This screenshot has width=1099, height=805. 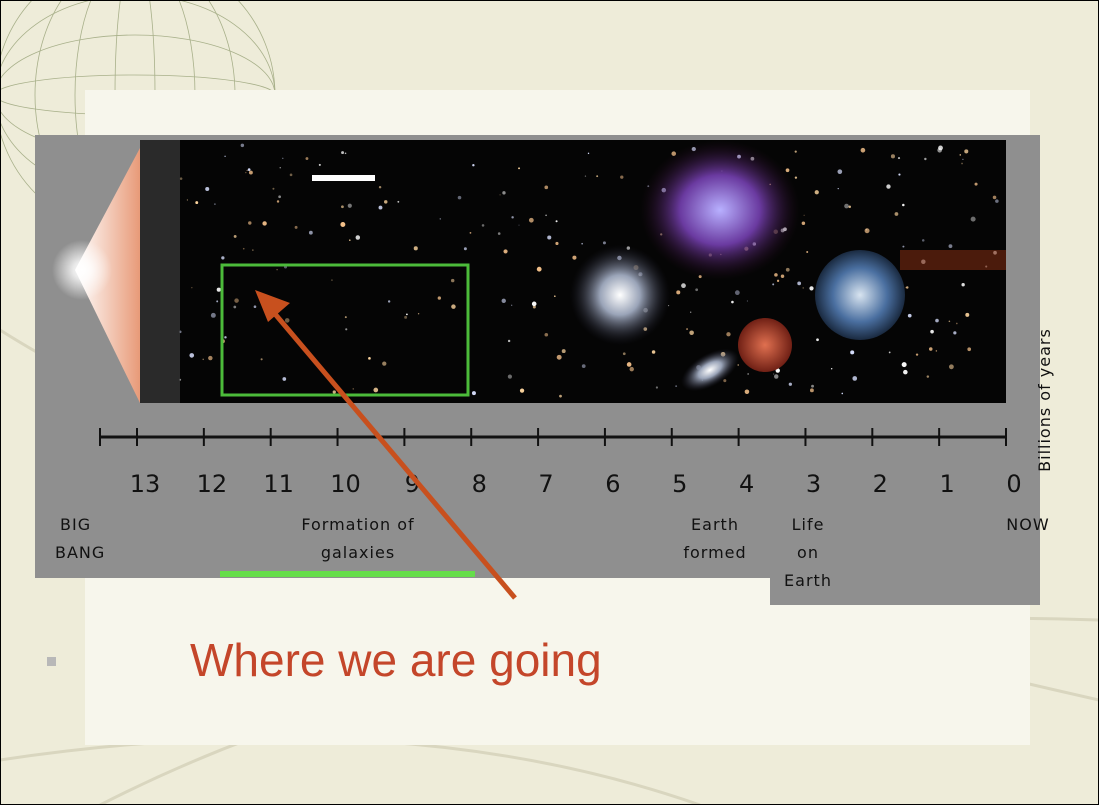 I want to click on dark-age, so click(x=160, y=271).